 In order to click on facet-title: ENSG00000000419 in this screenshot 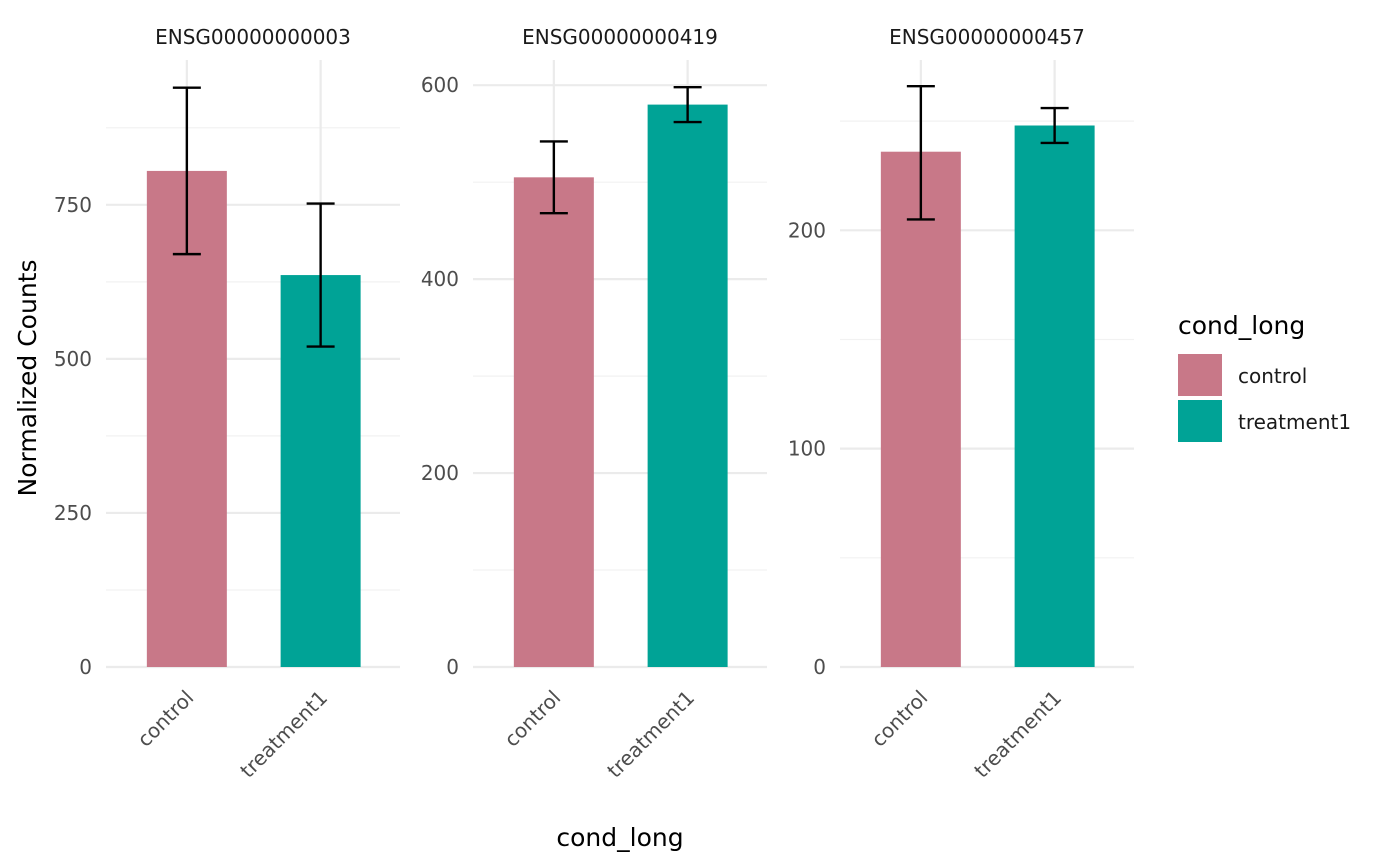, I will do `click(620, 37)`.